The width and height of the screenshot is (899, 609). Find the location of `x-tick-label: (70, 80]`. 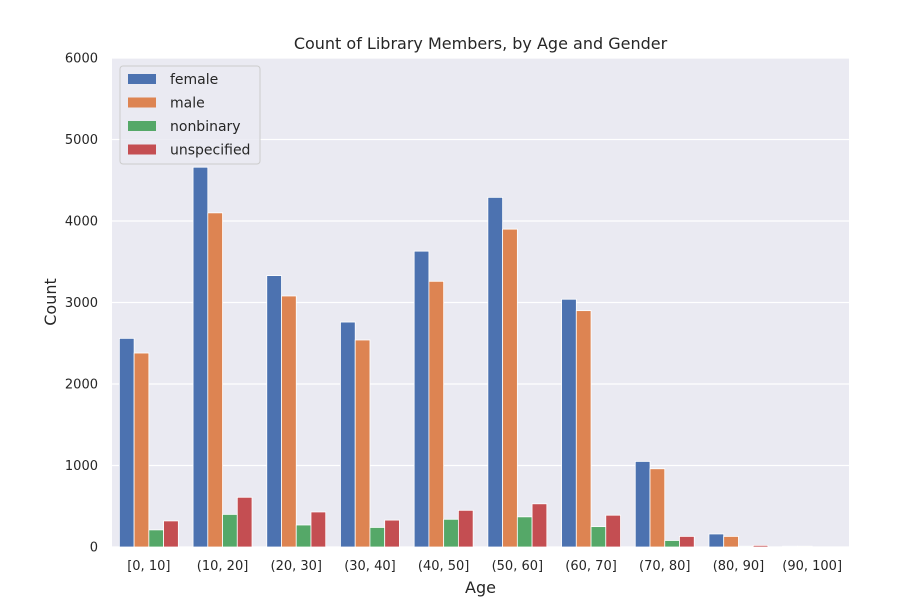

x-tick-label: (70, 80] is located at coordinates (665, 566).